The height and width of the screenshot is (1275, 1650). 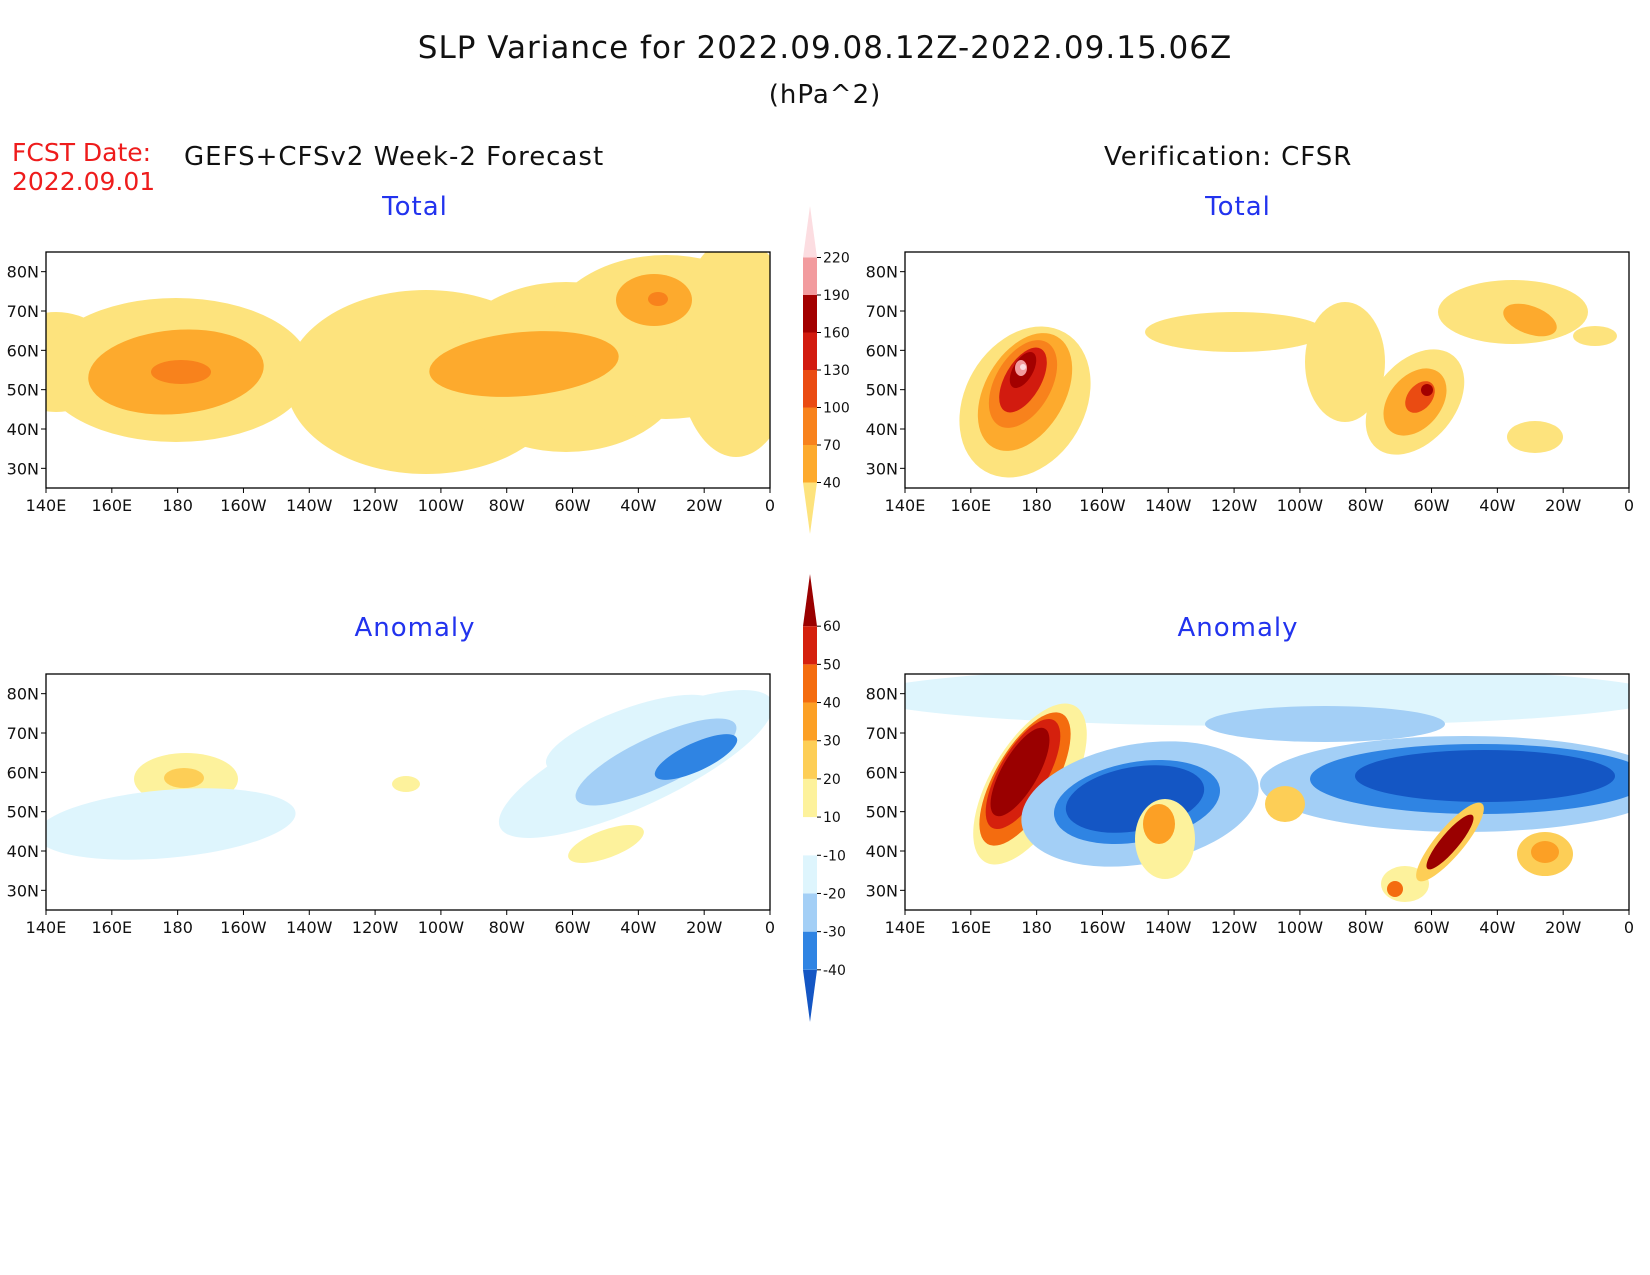 I want to click on anomaly-colorbar: -40 -30 -20 -10 10 20 30 40 50 60, so click(x=824, y=798).